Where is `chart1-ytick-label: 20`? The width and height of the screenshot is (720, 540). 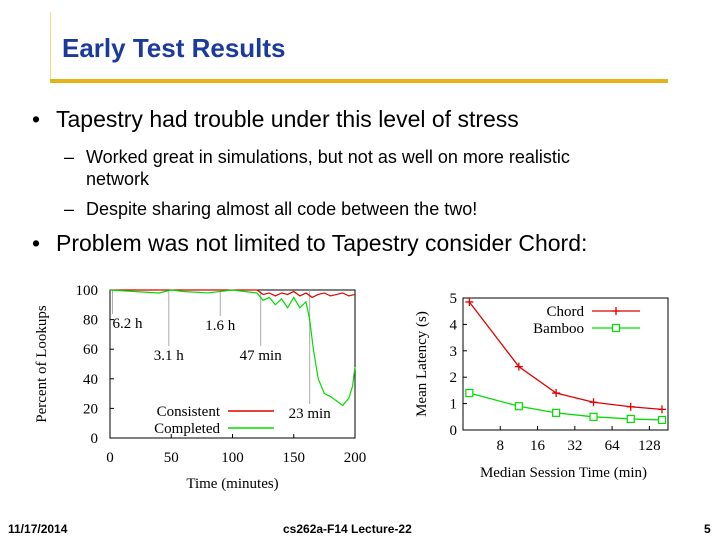
chart1-ytick-label: 20 is located at coordinates (90, 409).